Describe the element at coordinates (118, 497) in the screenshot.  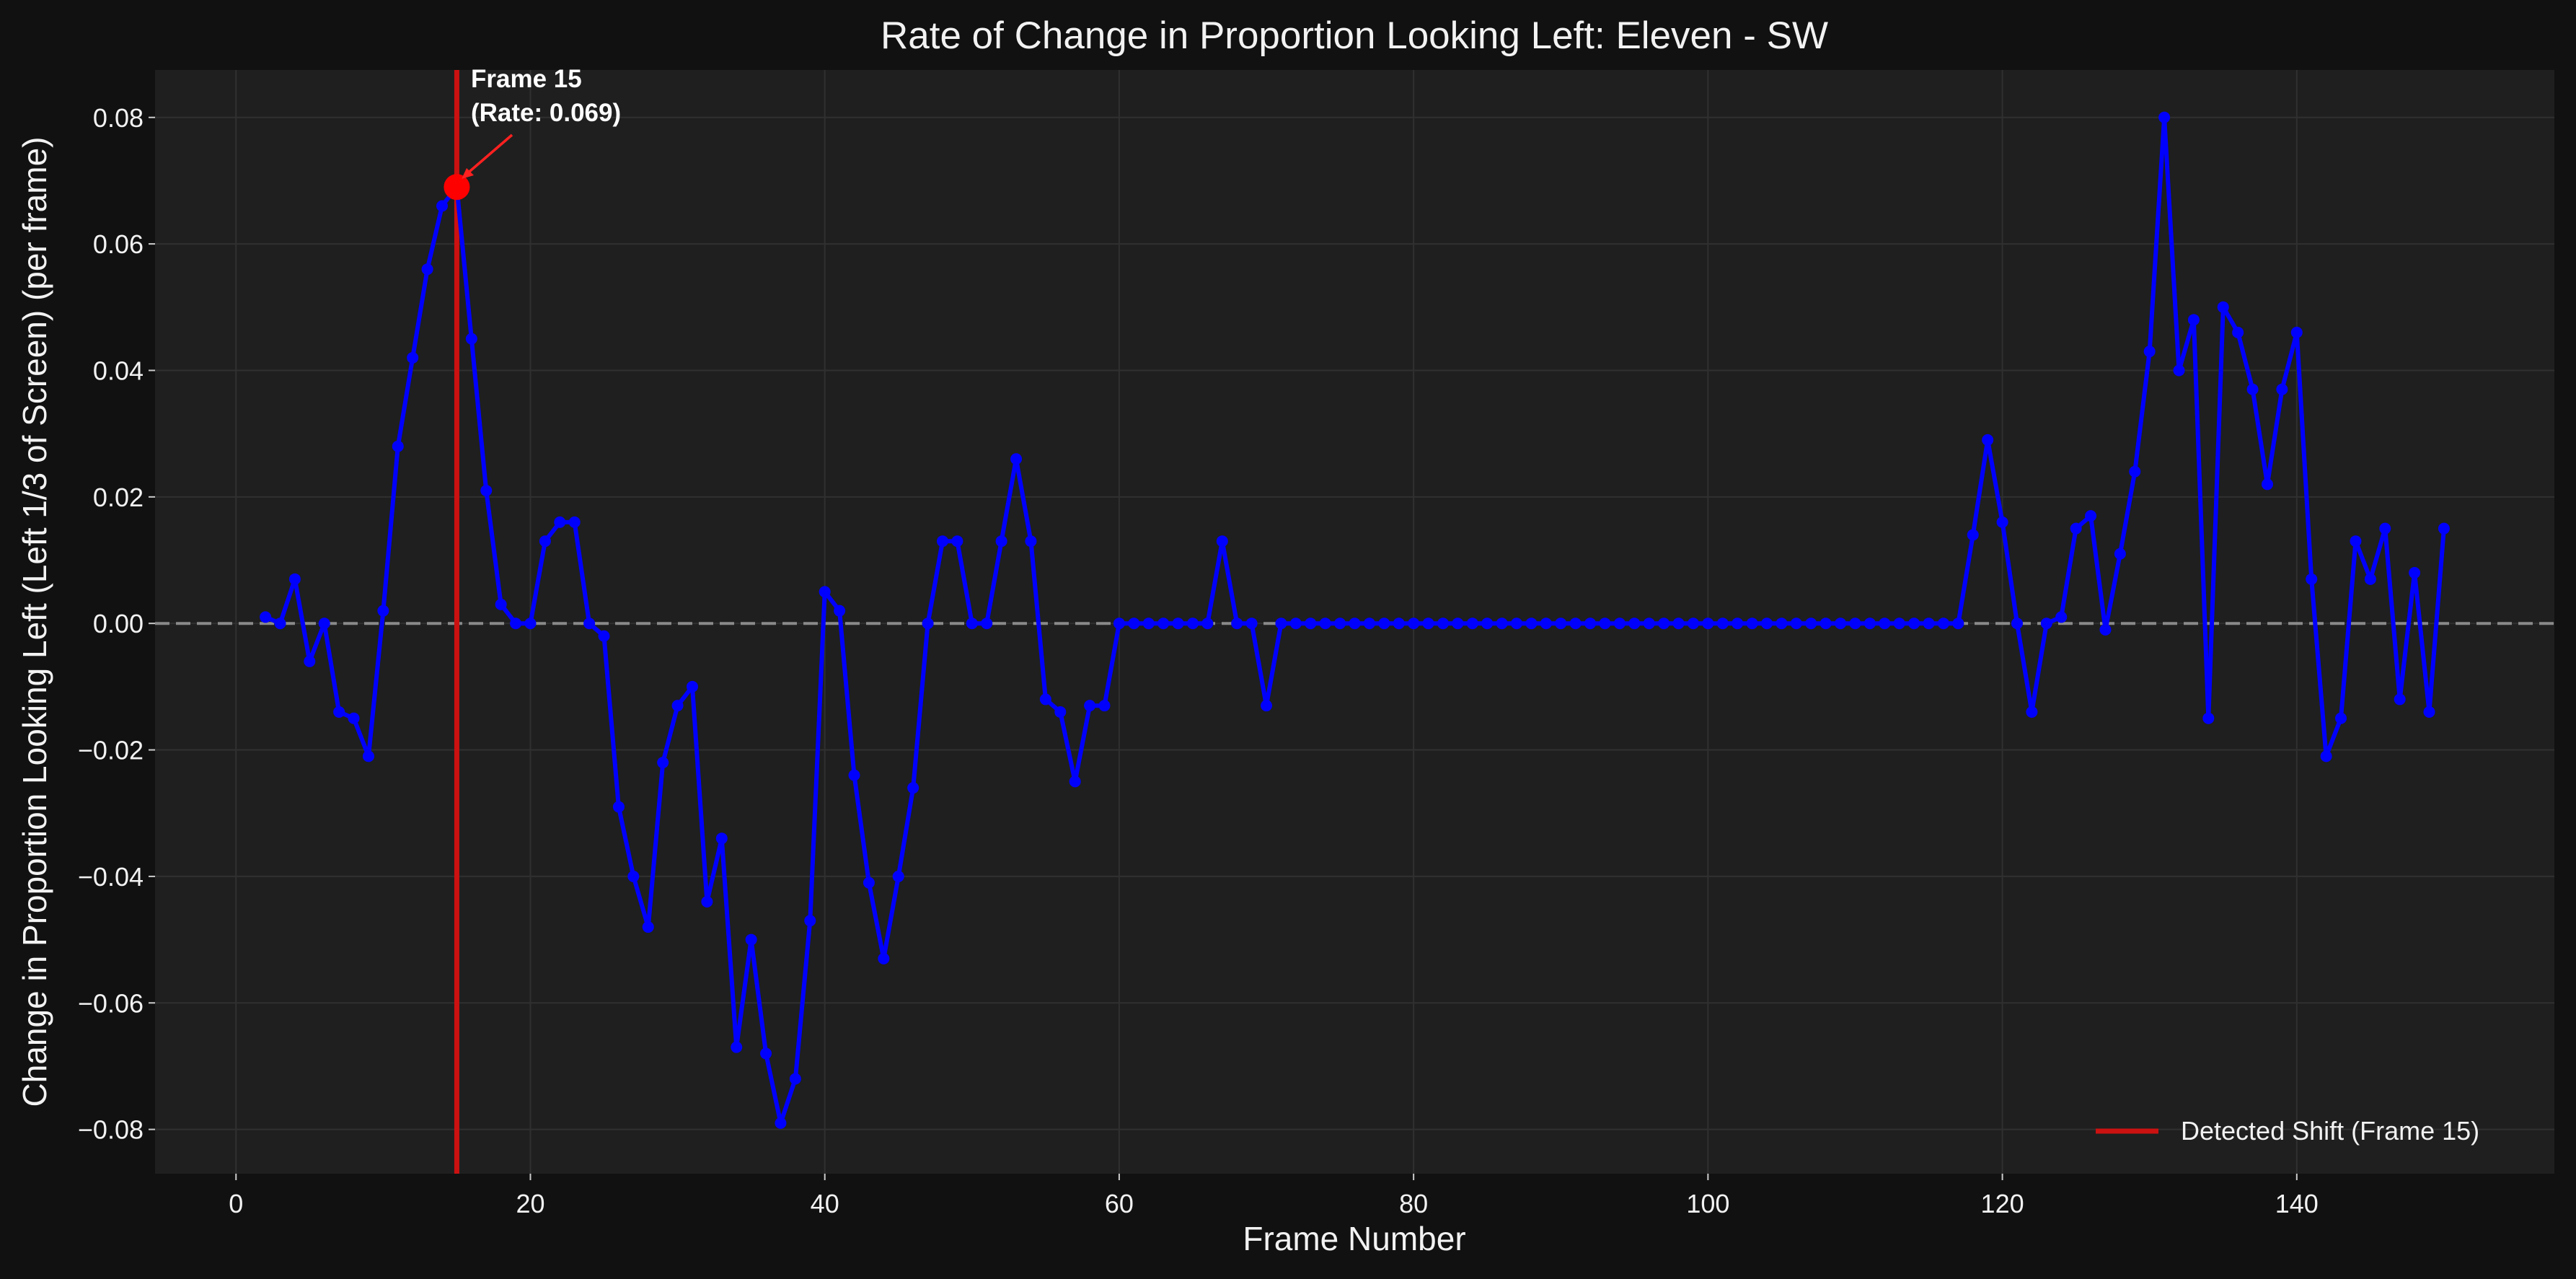
I see `y-tick-label: 0.02` at that location.